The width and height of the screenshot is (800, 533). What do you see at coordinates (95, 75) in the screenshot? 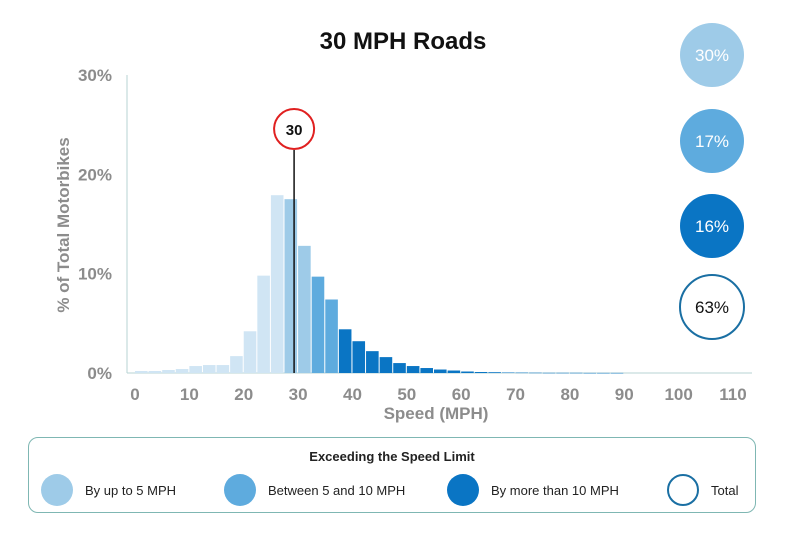
I see `y-tick-label: 30%` at bounding box center [95, 75].